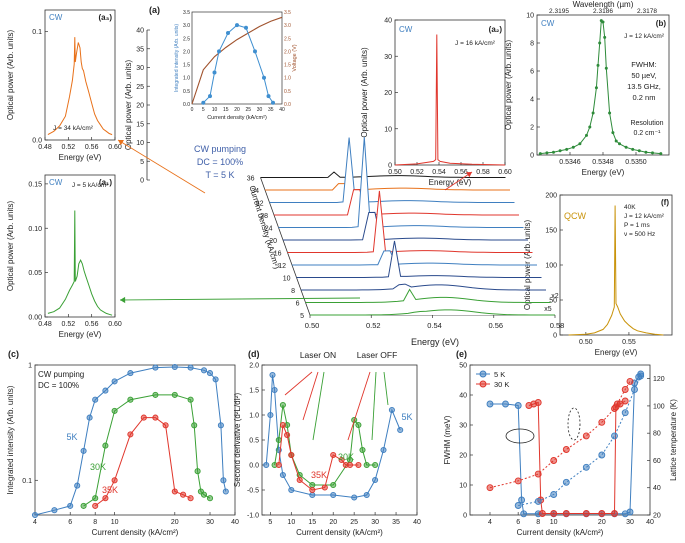 This screenshot has width=685, height=543. What do you see at coordinates (293, 291) in the screenshot?
I see `z-tick-label: 8` at bounding box center [293, 291].